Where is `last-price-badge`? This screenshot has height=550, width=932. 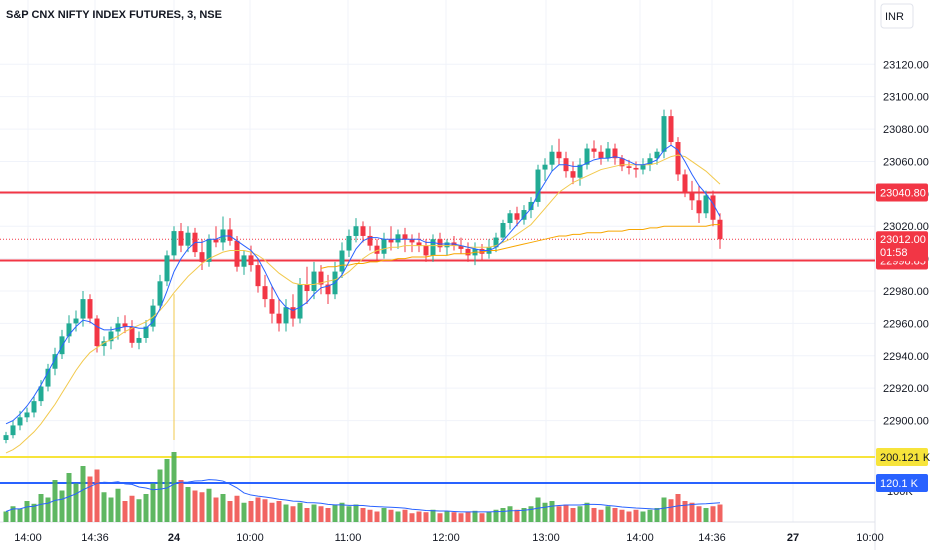 last-price-badge is located at coordinates (902, 246).